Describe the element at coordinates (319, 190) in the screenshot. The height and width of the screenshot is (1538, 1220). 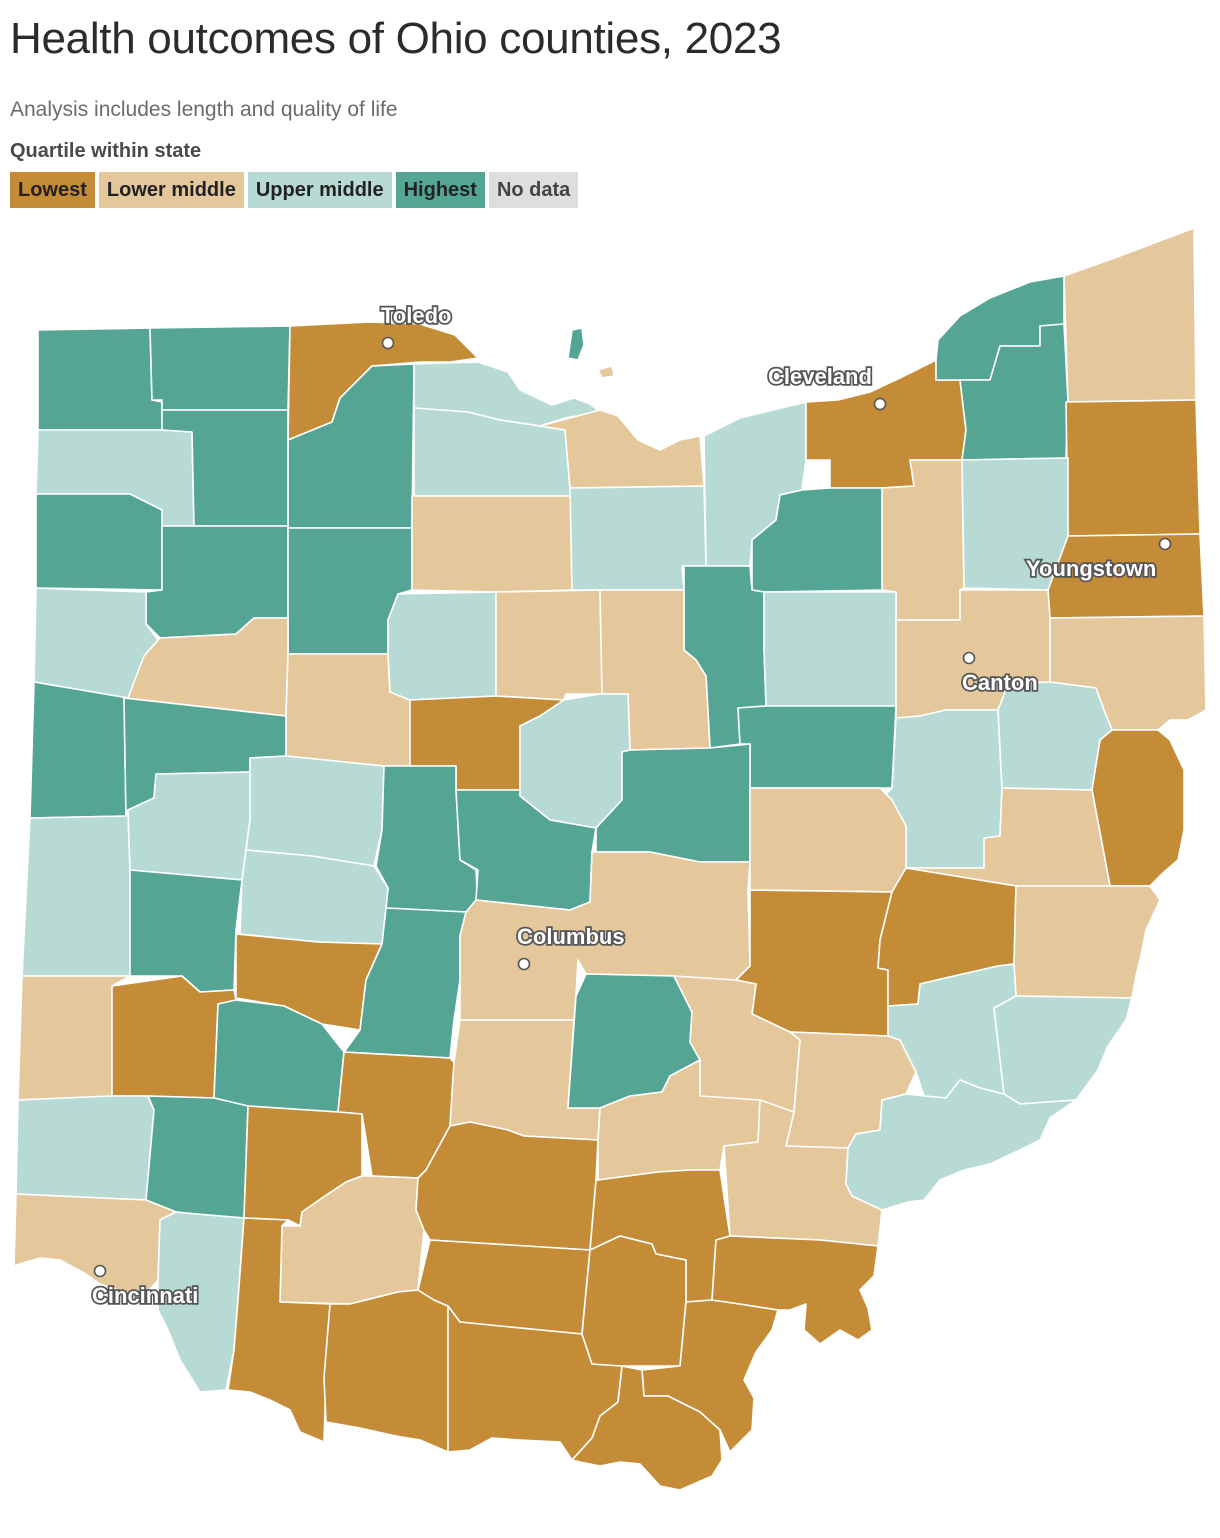
I see `legend-item-upper-middle: Upper middle` at that location.